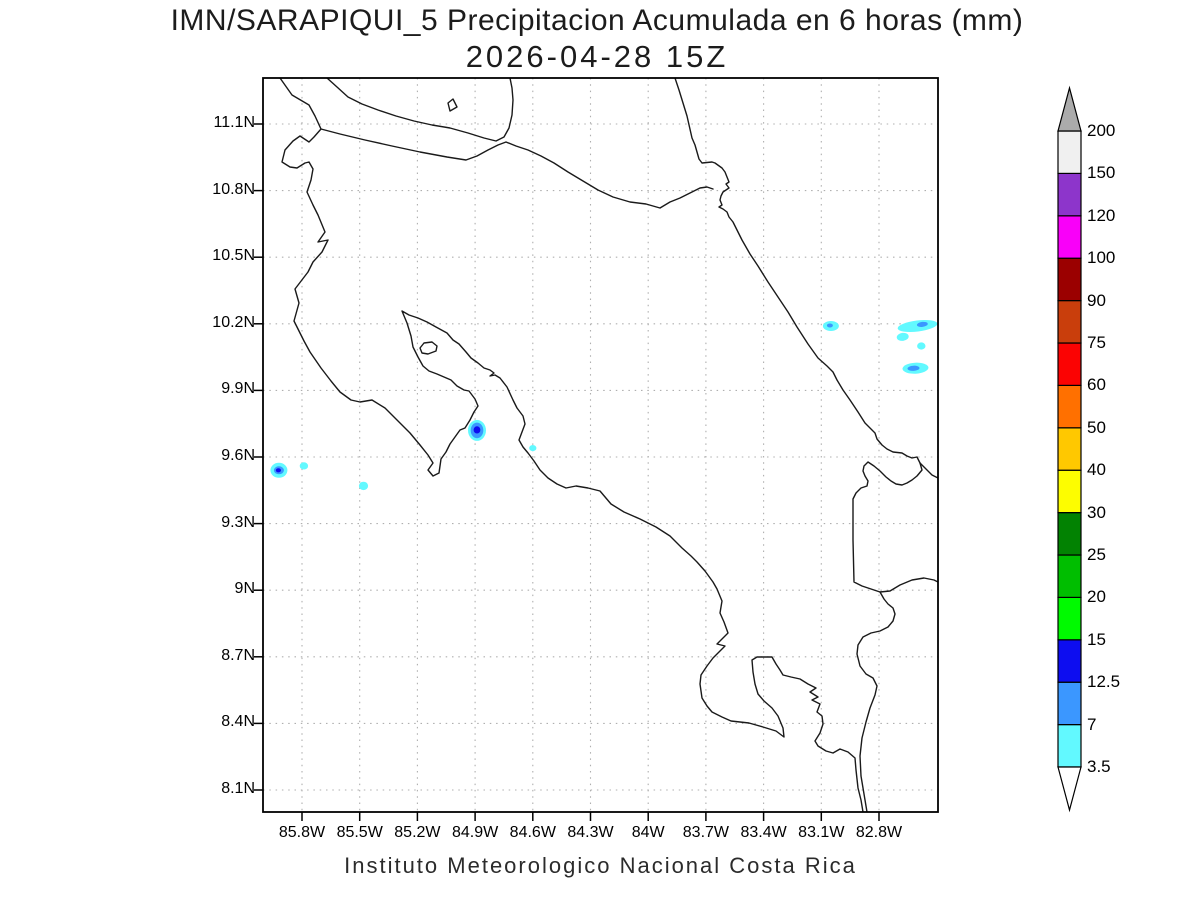  What do you see at coordinates (1101, 130) in the screenshot?
I see `colorbar-level-label: 200` at bounding box center [1101, 130].